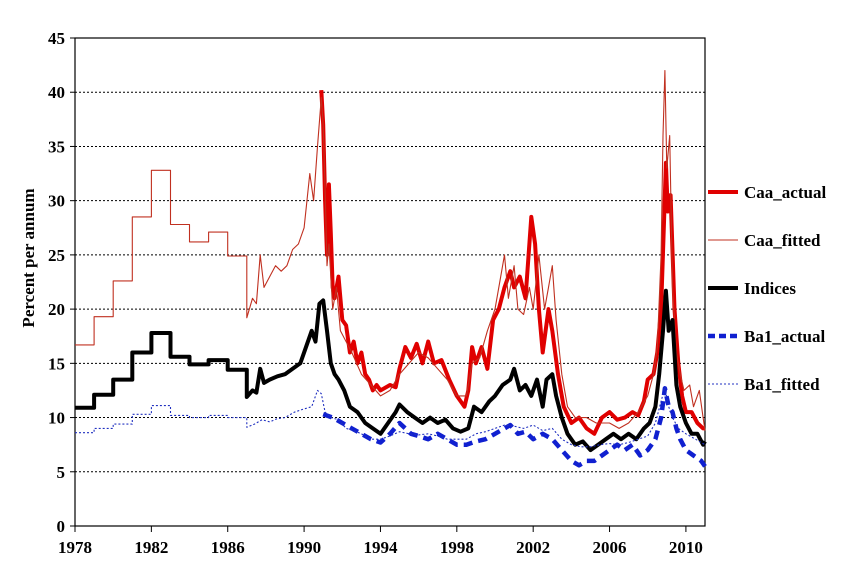 This screenshot has width=850, height=580. I want to click on x-tick-label: 1998, so click(457, 547).